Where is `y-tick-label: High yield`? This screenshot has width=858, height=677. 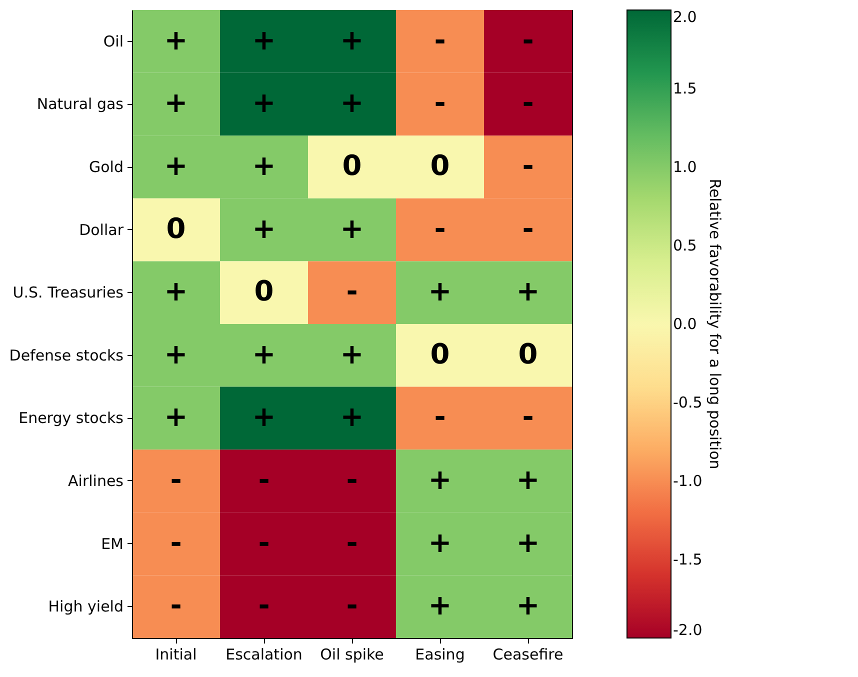
y-tick-label: High yield is located at coordinates (86, 607).